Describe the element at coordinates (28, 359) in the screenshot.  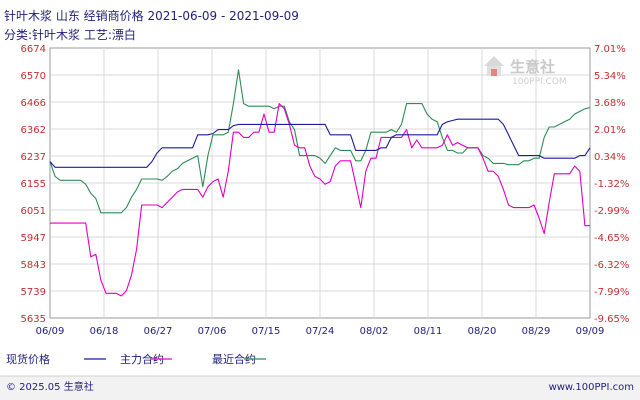
I see `legend-label: 现货价格` at that location.